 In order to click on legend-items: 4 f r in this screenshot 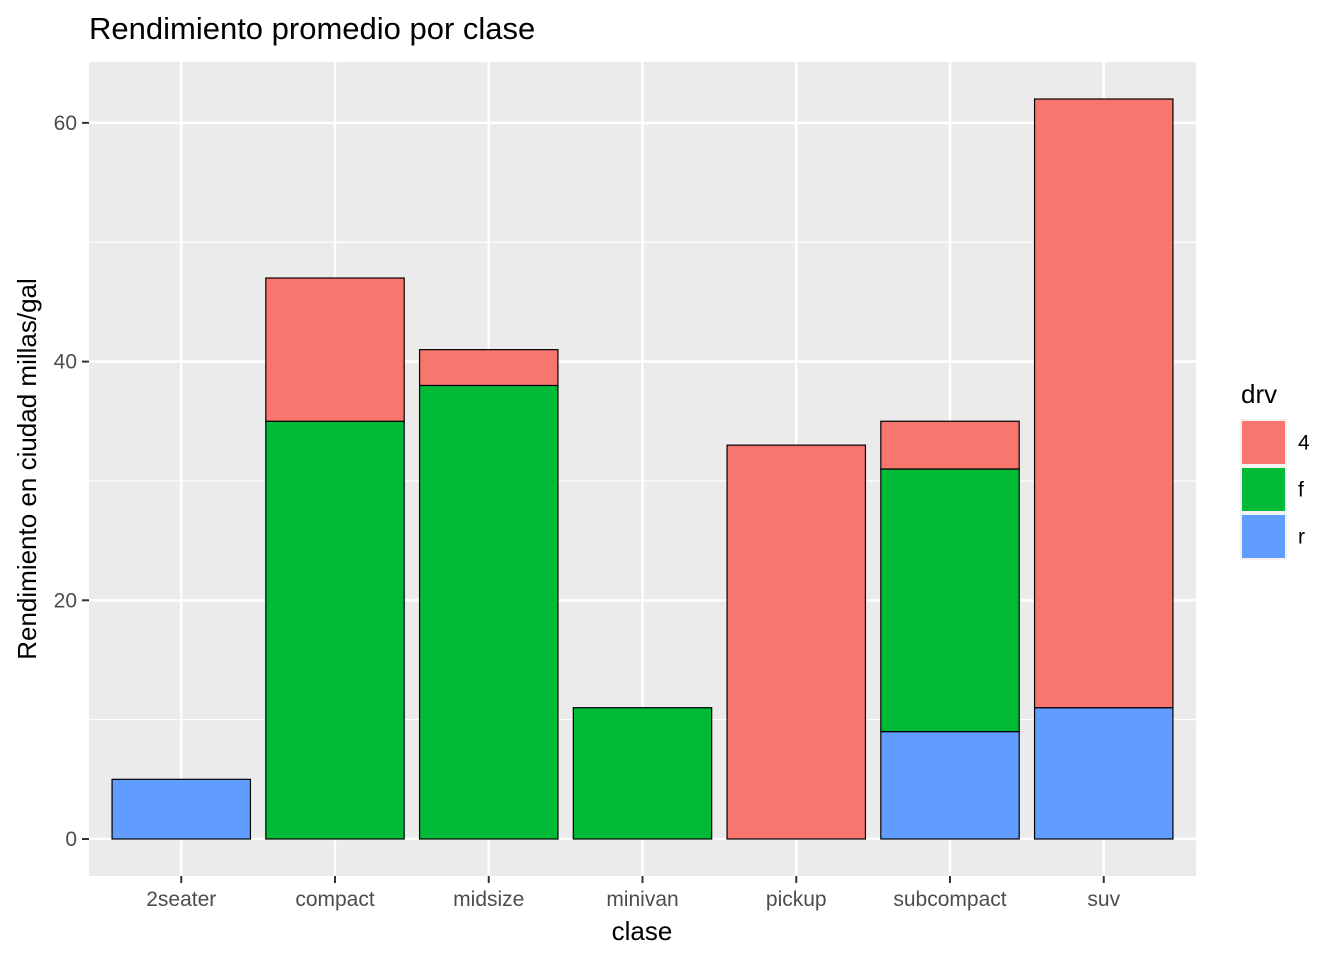, I will do `click(1275, 489)`.